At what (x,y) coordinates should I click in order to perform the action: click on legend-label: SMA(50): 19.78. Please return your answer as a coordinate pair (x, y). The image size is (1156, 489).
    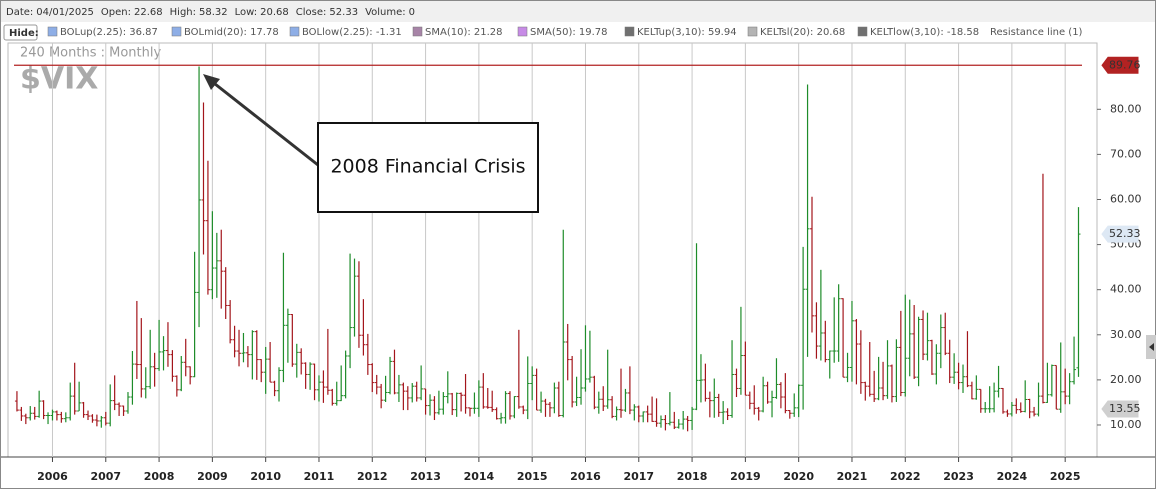
    Looking at the image, I should click on (569, 32).